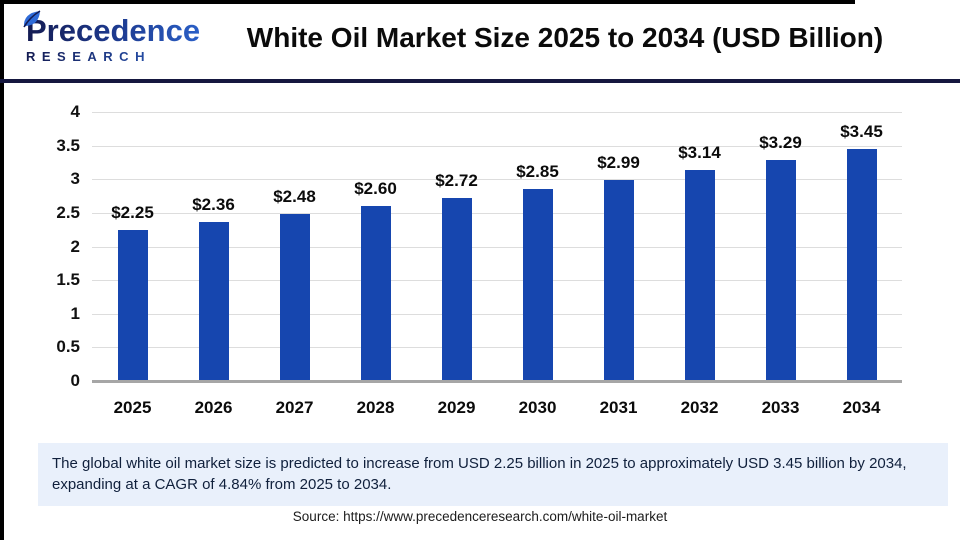 This screenshot has width=960, height=540. Describe the element at coordinates (213, 205) in the screenshot. I see `bar-value-label: $2.36` at that location.